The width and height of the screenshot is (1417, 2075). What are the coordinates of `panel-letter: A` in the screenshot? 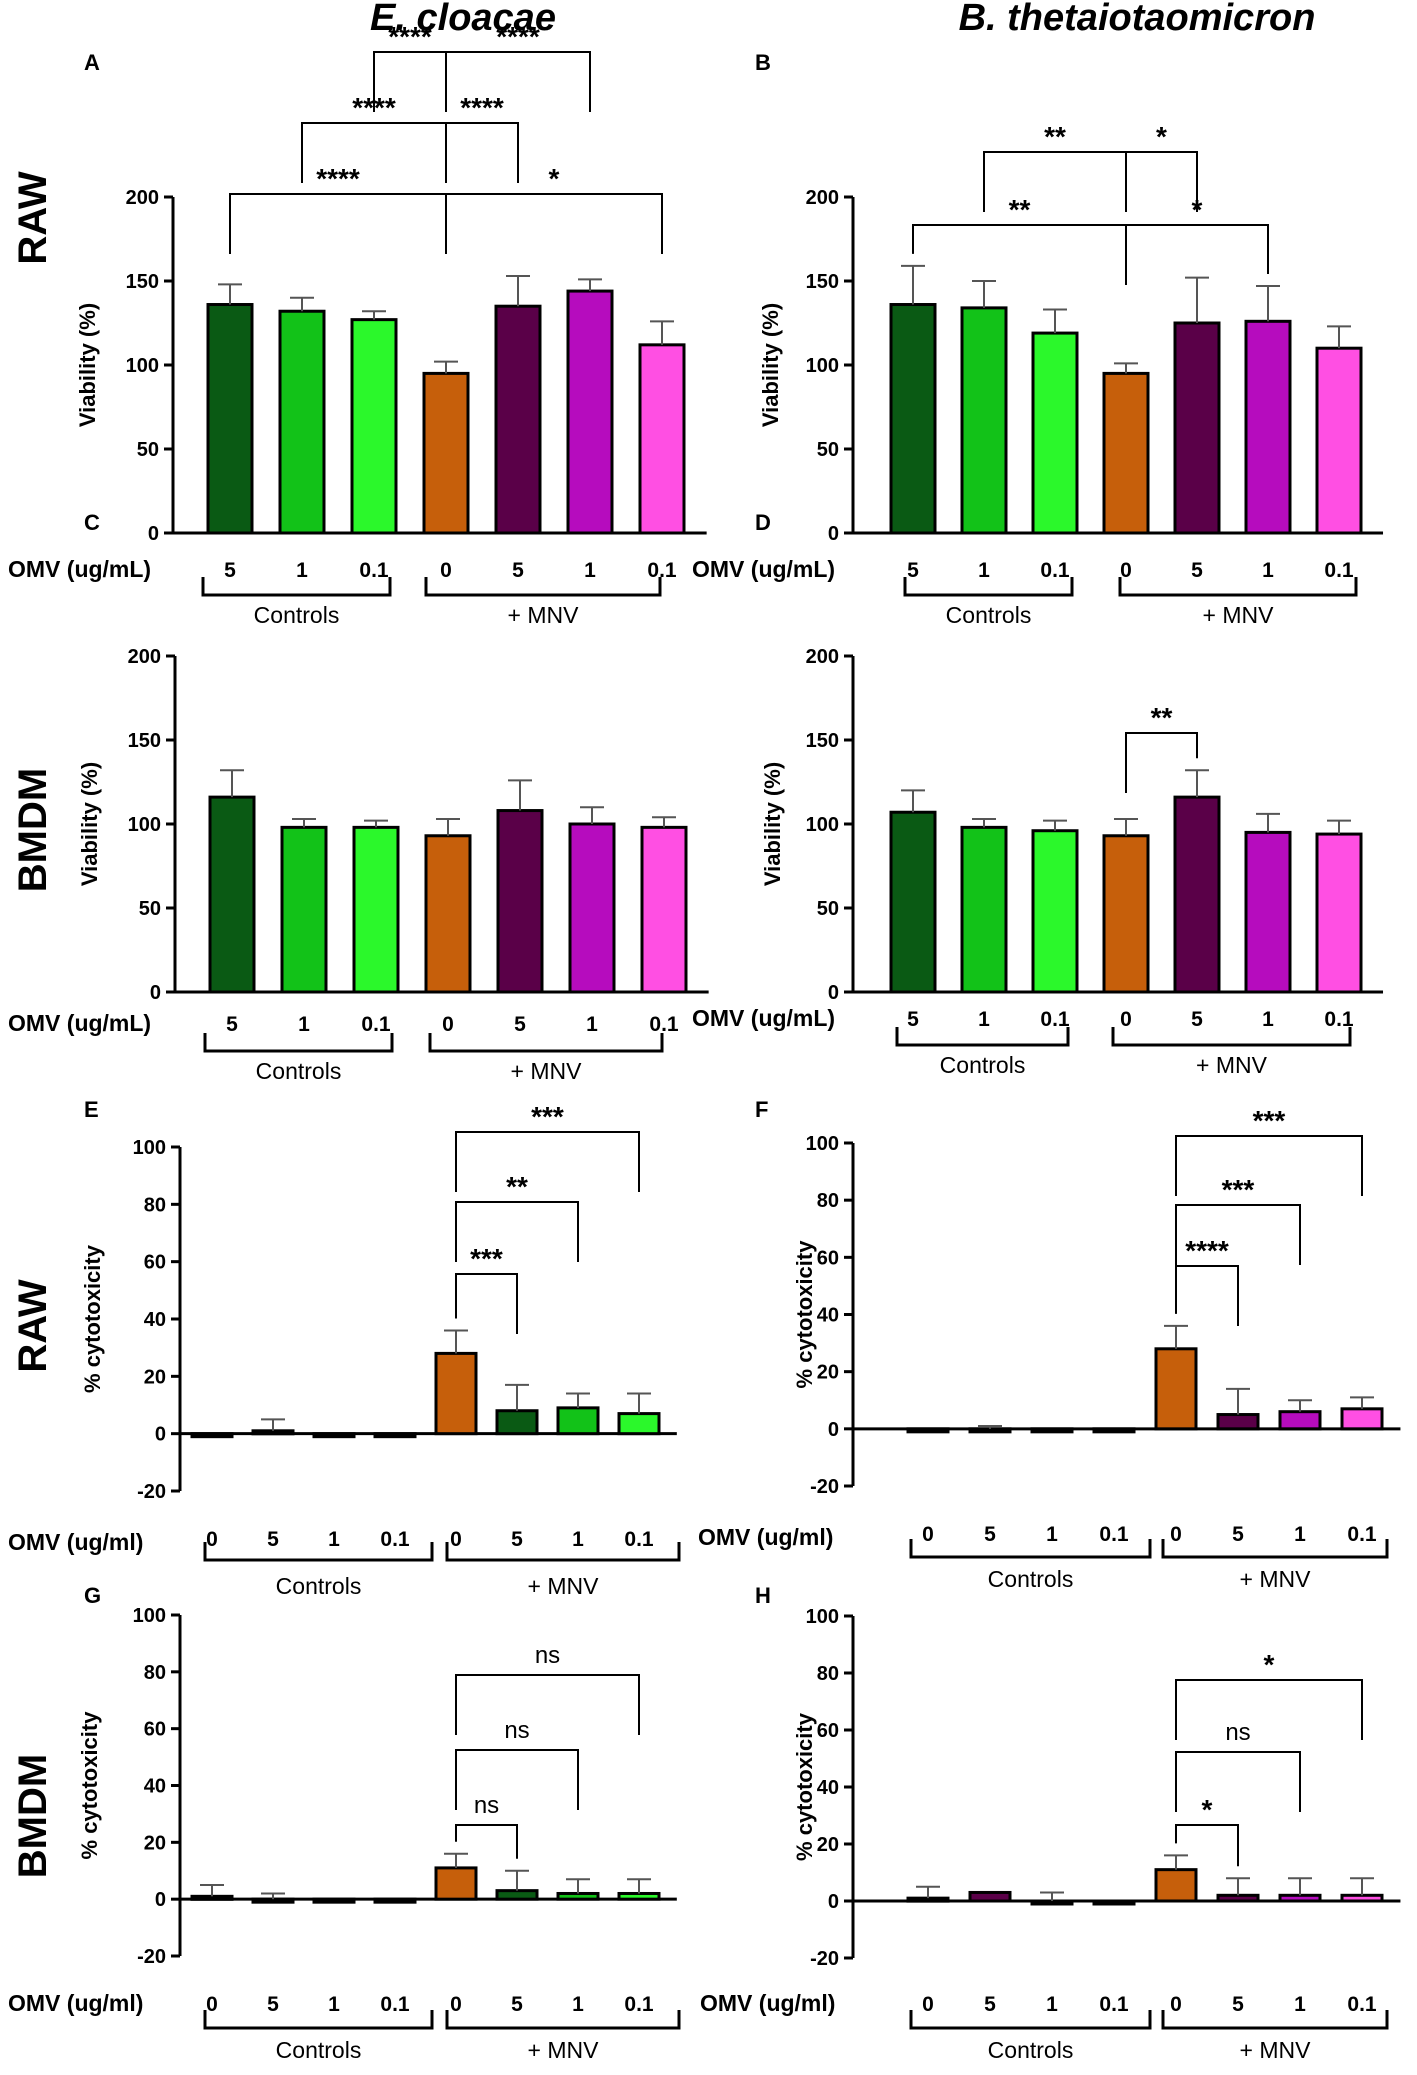 It's located at (92, 62).